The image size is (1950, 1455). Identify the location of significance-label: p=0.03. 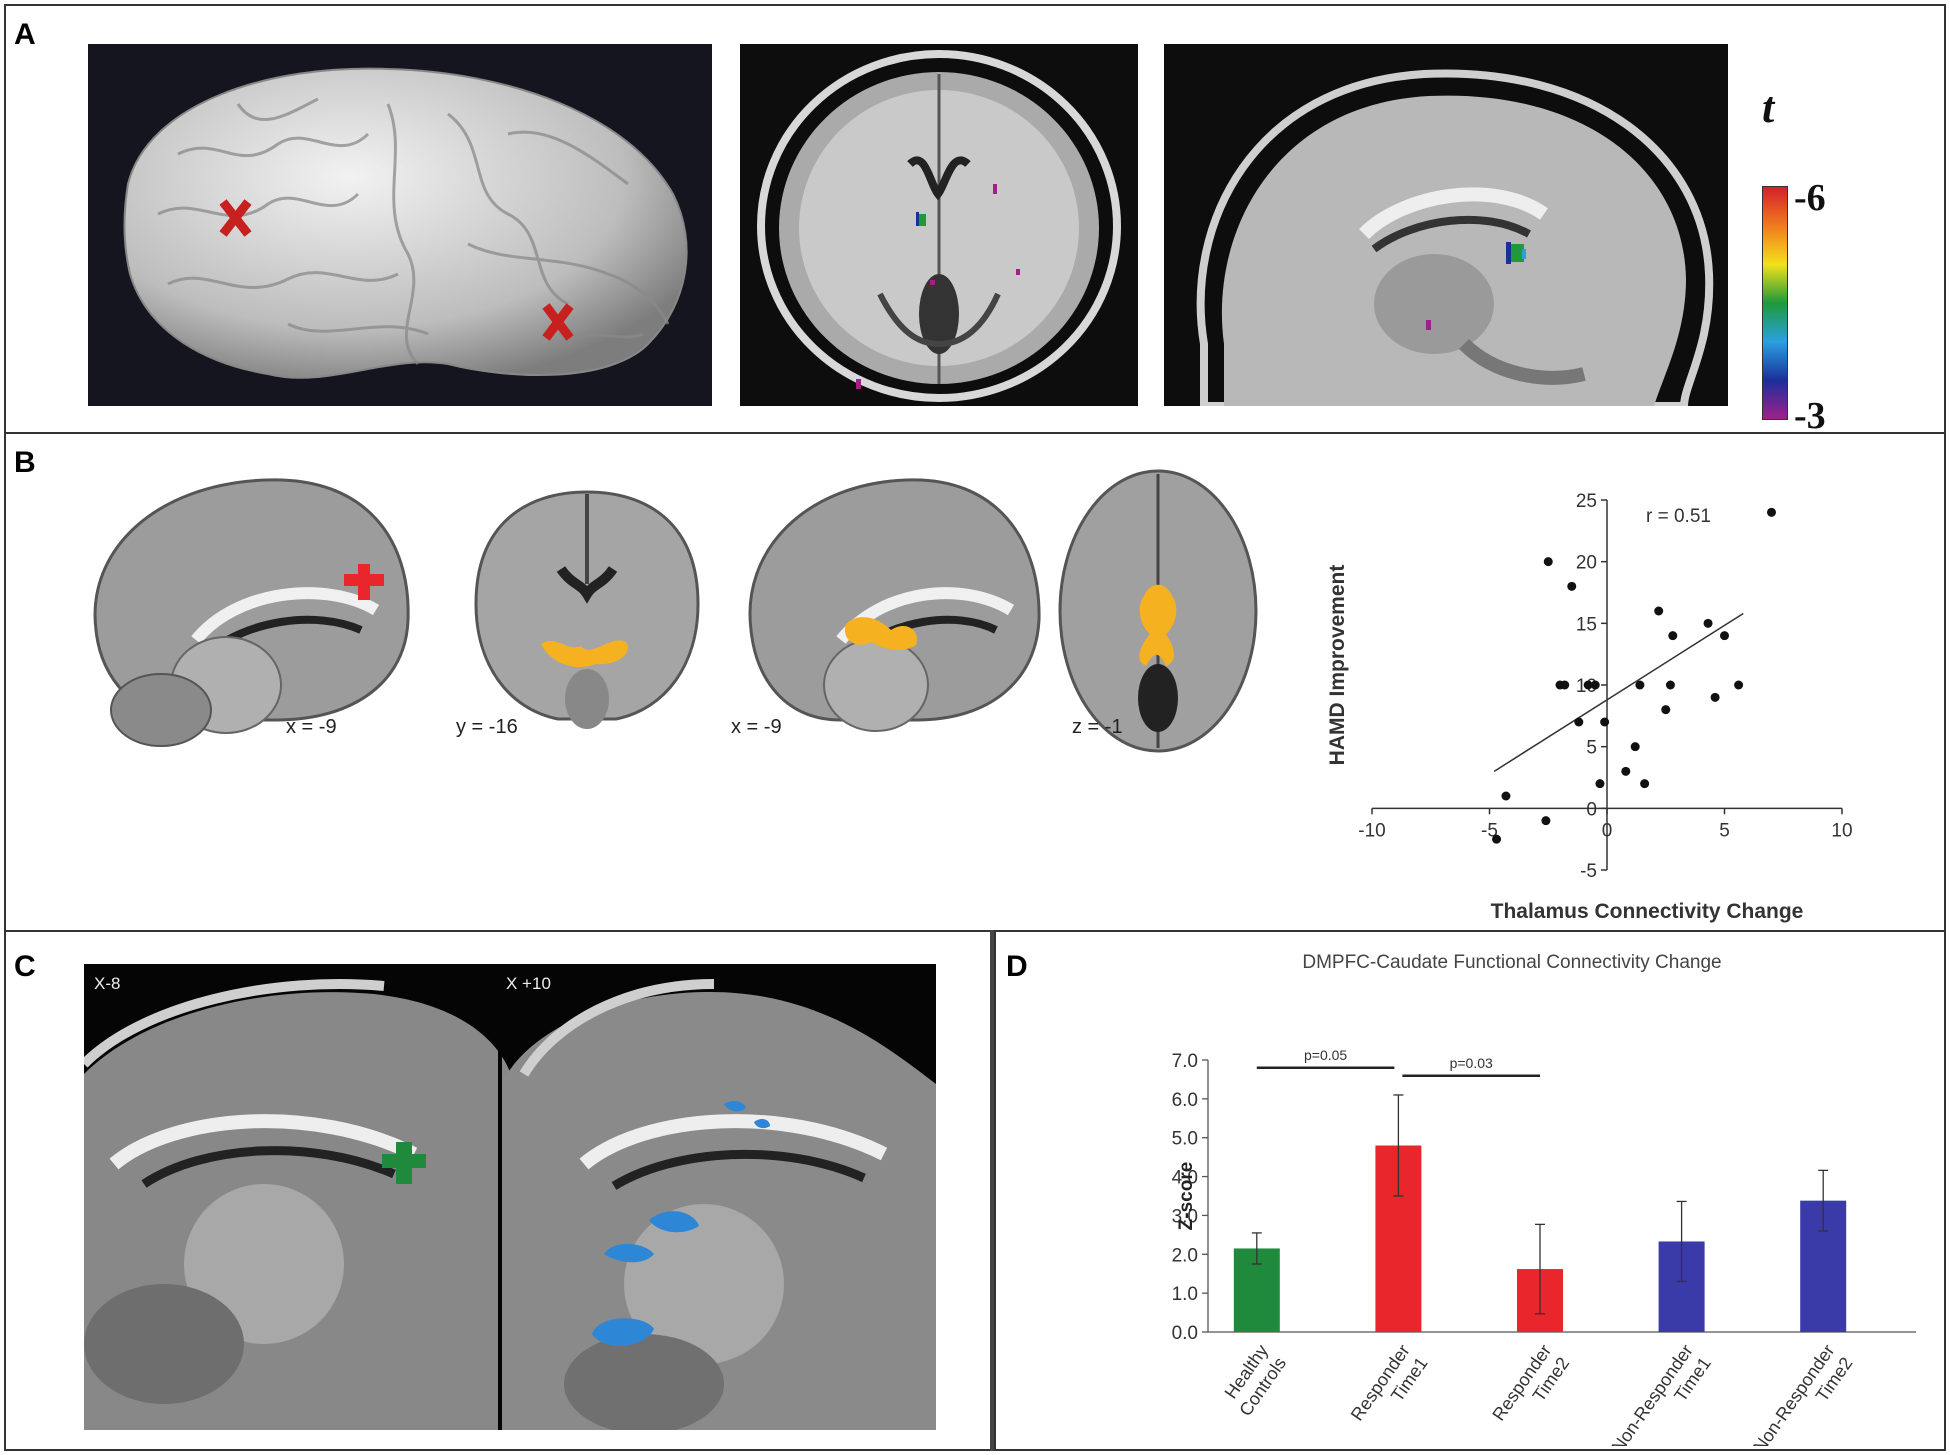
(1471, 1063).